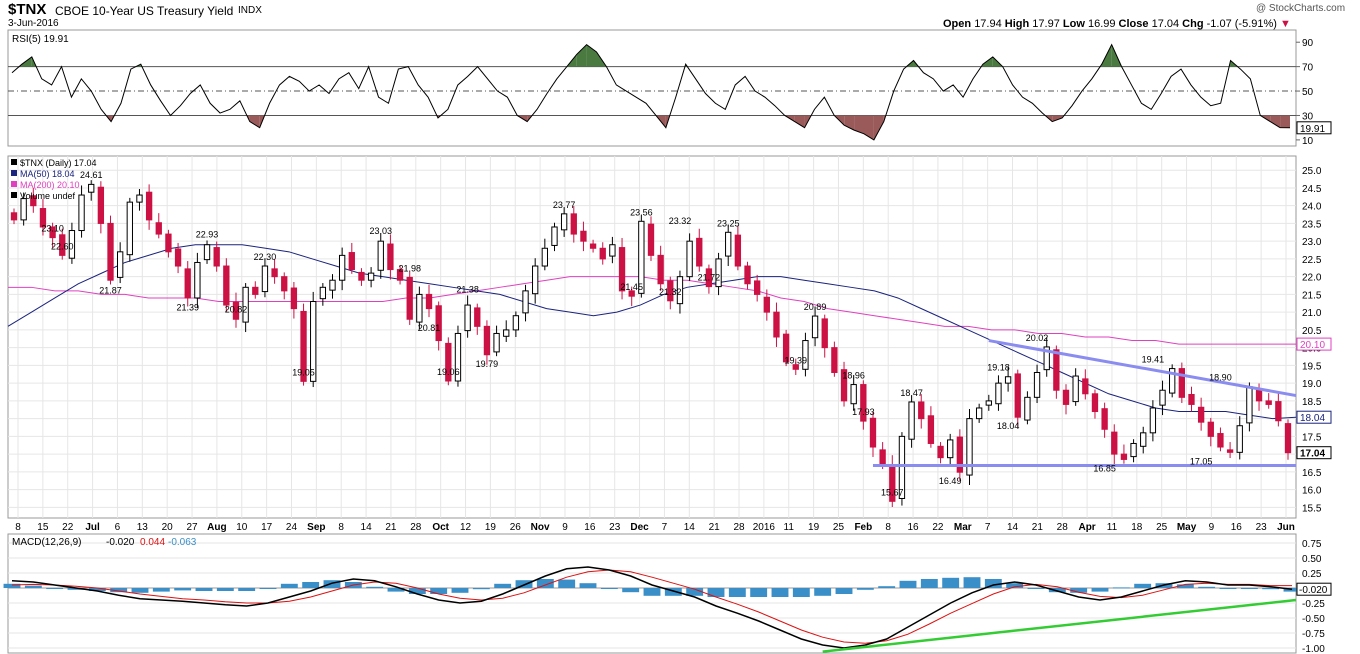 This screenshot has height=654, width=1360. What do you see at coordinates (957, 24) in the screenshot?
I see `open-label: Open` at bounding box center [957, 24].